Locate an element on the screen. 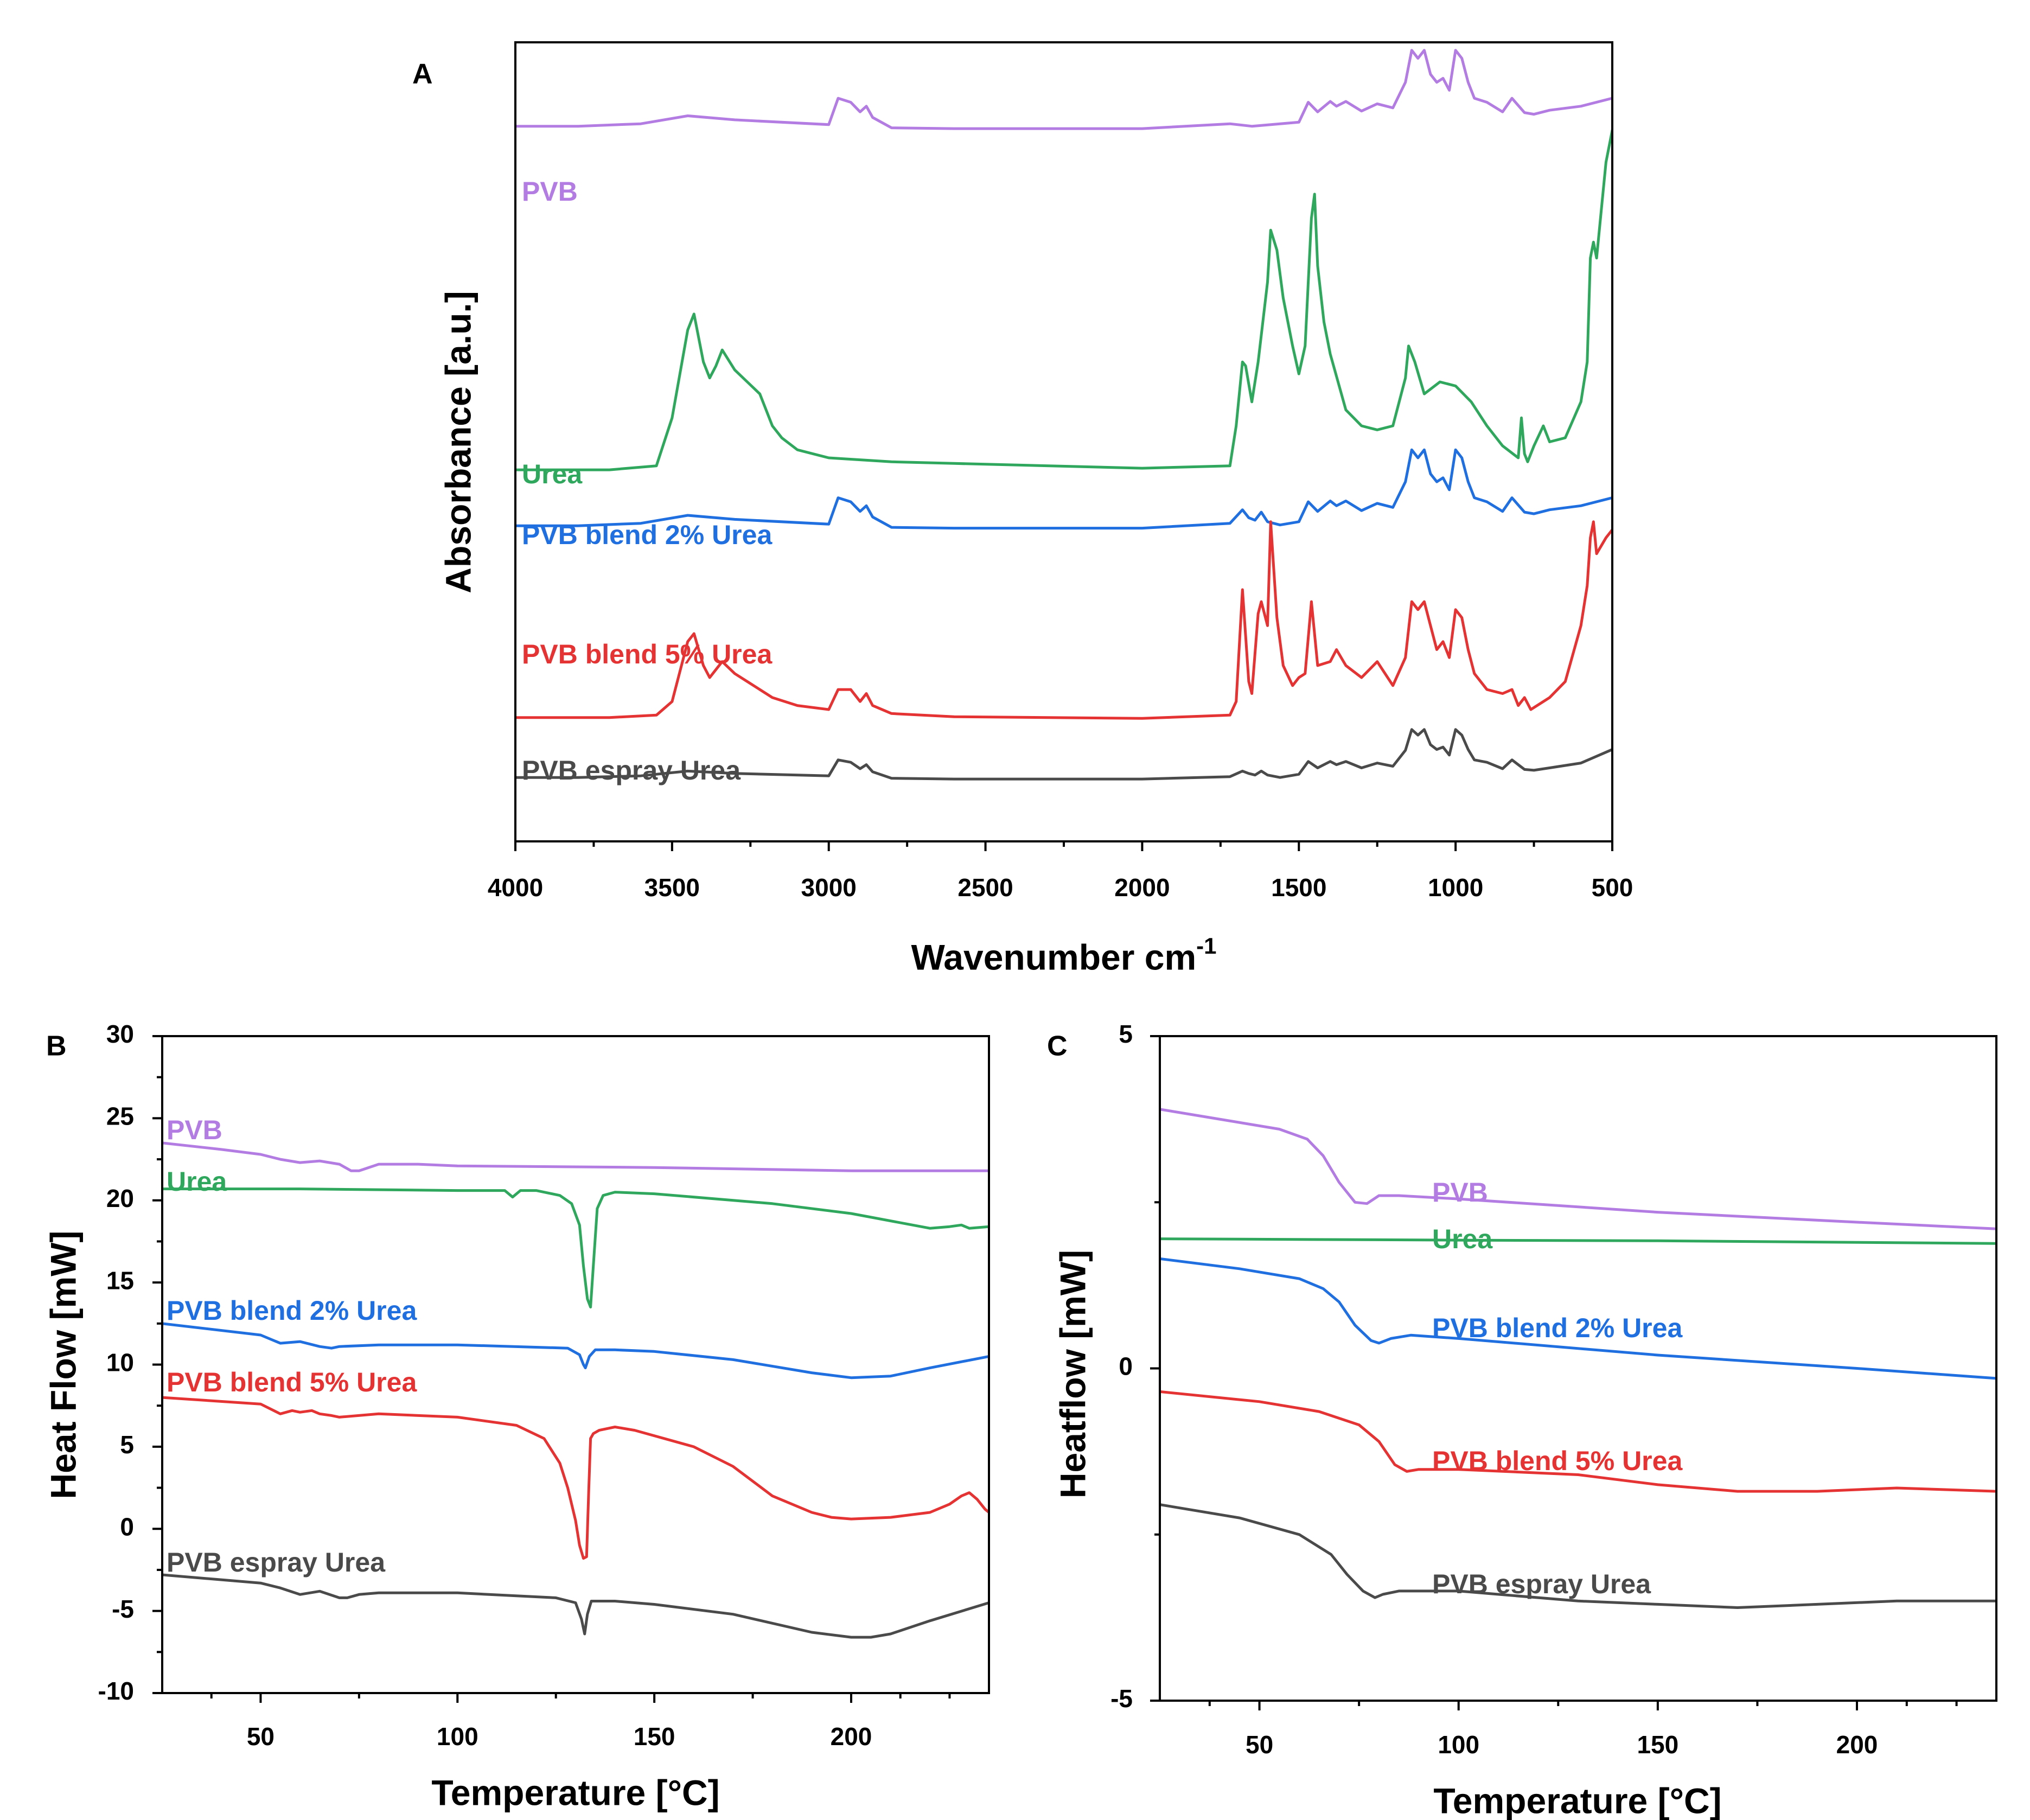  y-tick-label: -10 is located at coordinates (116, 1691).